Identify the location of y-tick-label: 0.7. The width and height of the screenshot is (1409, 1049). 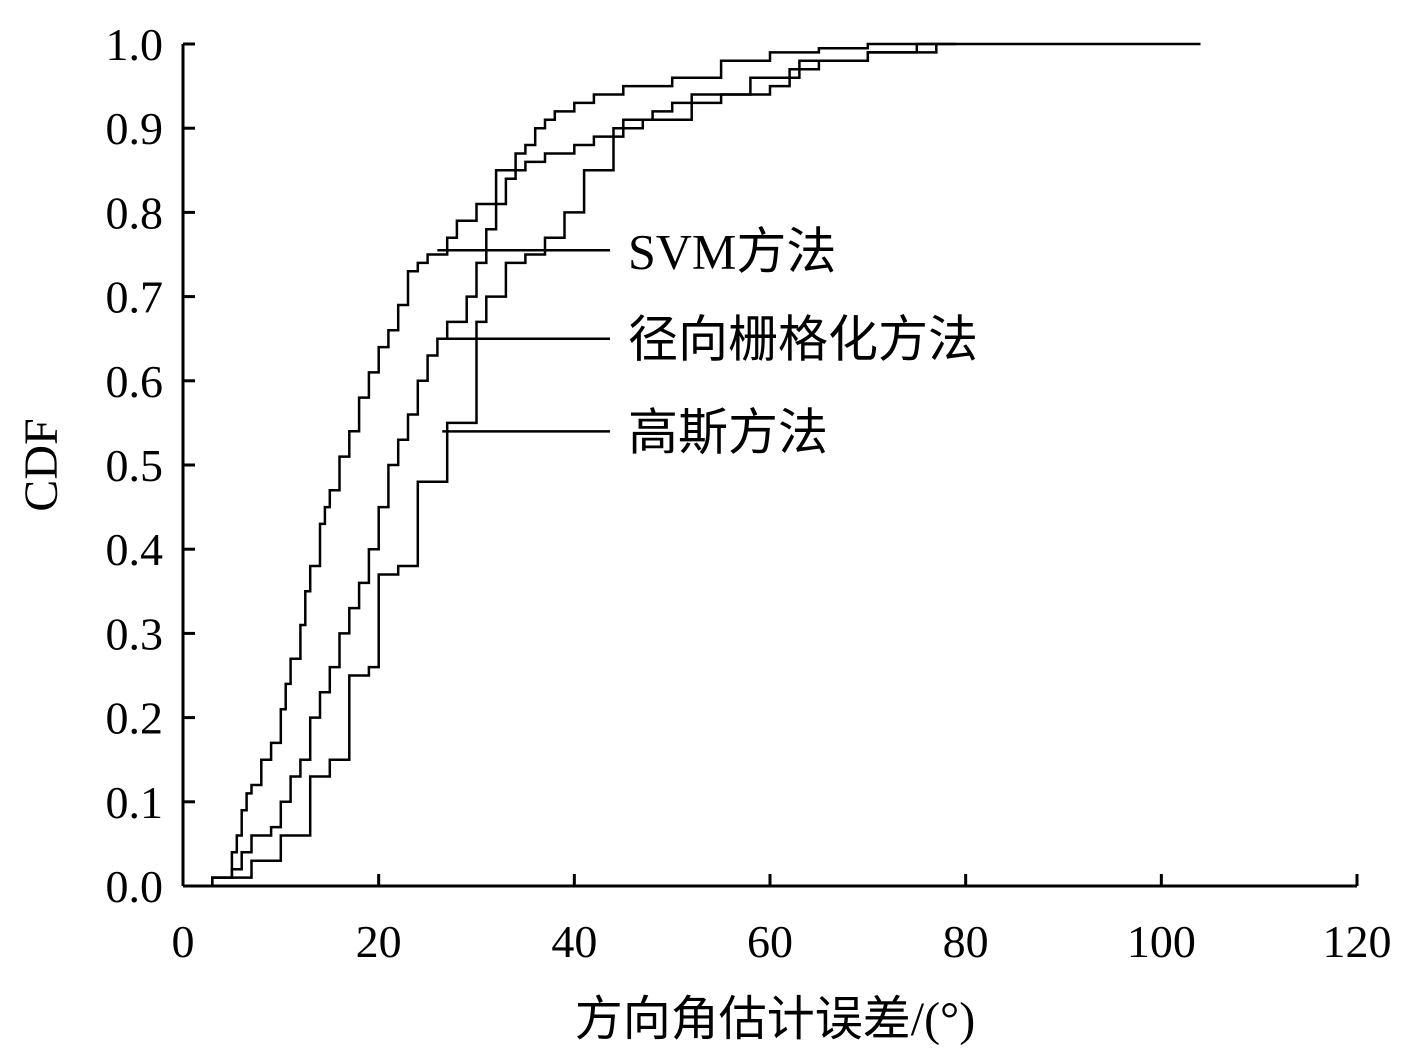
(135, 297).